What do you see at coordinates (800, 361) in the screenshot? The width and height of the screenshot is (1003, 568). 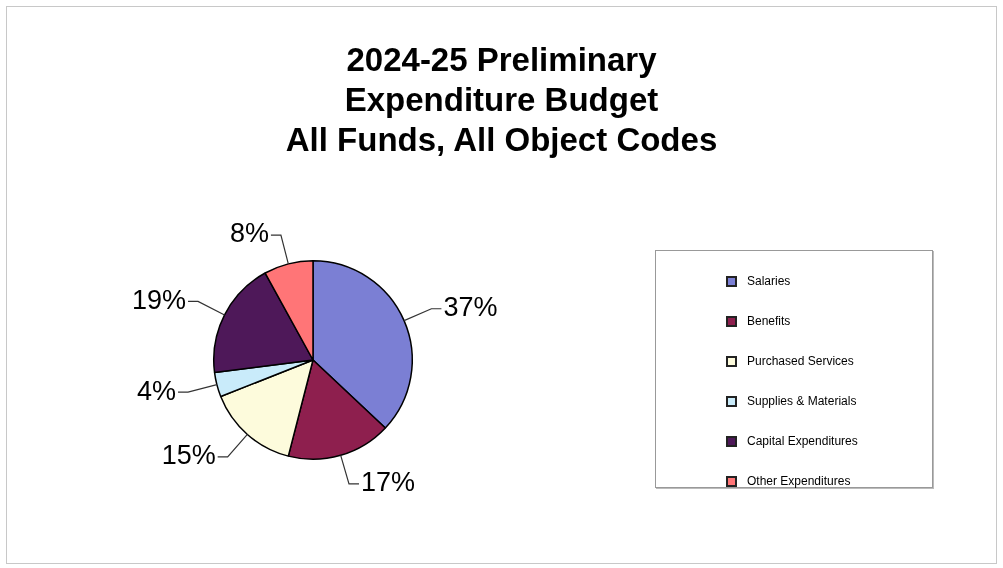 I see `legend-label: Purchased Services` at bounding box center [800, 361].